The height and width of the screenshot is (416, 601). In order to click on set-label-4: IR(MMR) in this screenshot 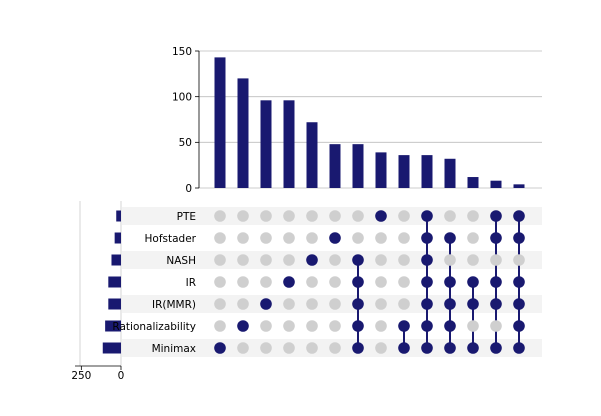, I will do `click(174, 305)`.